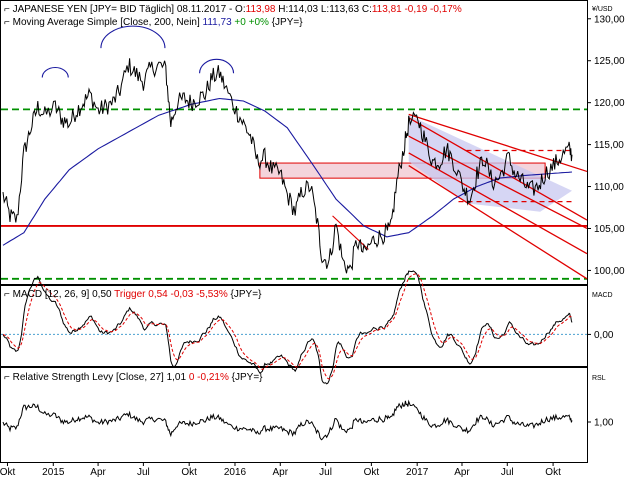 The image size is (640, 480). What do you see at coordinates (209, 377) in the screenshot?
I see `rsl-legend-part-1: 0 -0,21%` at bounding box center [209, 377].